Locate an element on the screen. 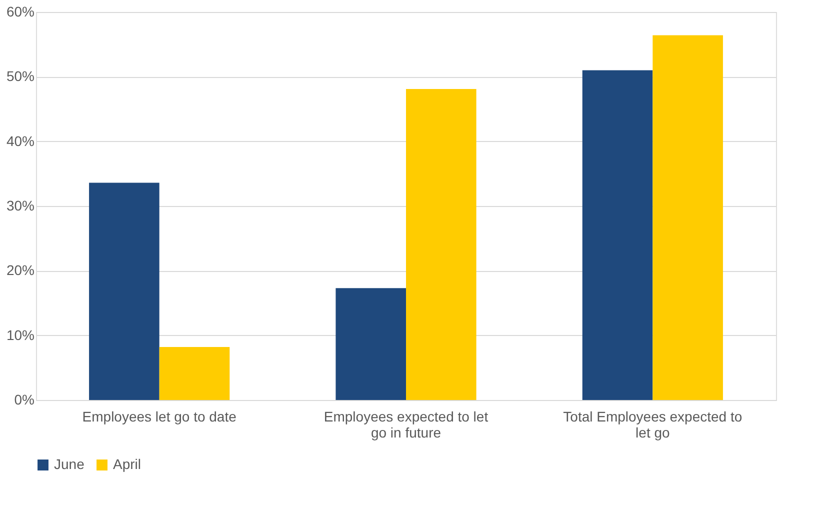 The width and height of the screenshot is (829, 515). y-tick-label: 60% is located at coordinates (20, 12).